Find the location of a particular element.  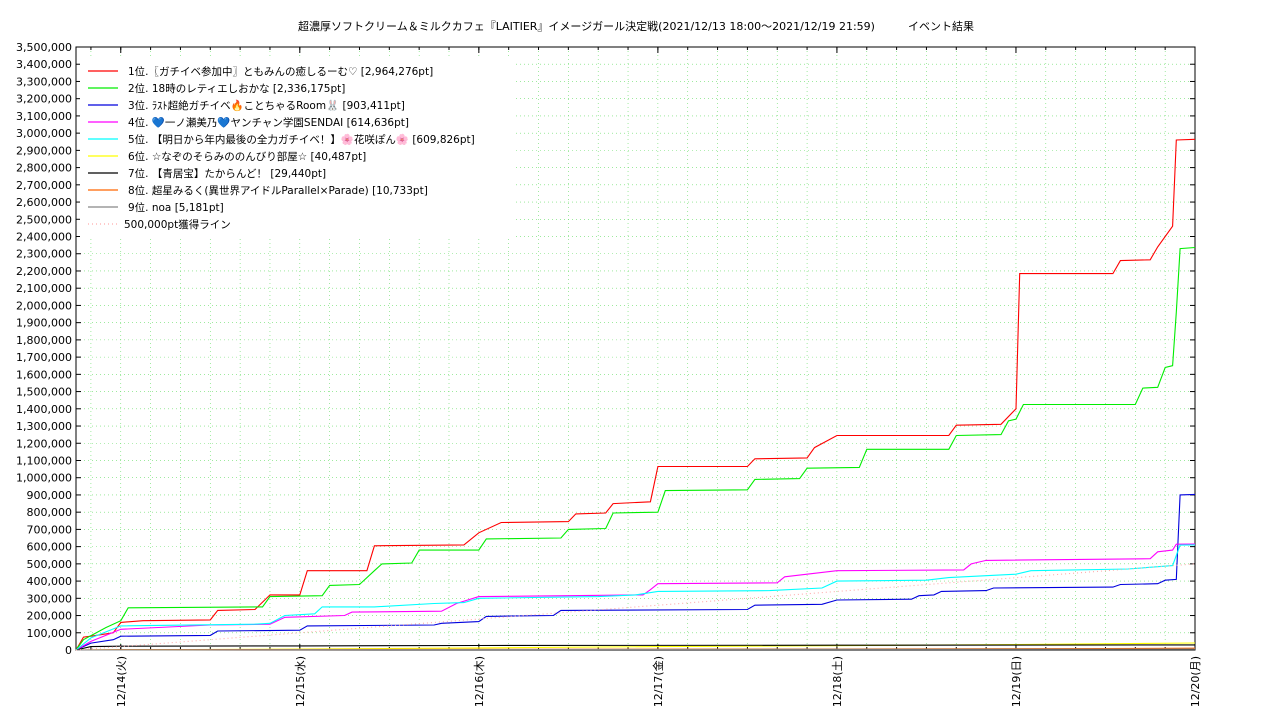

legend-background is located at coordinates (296, 147).